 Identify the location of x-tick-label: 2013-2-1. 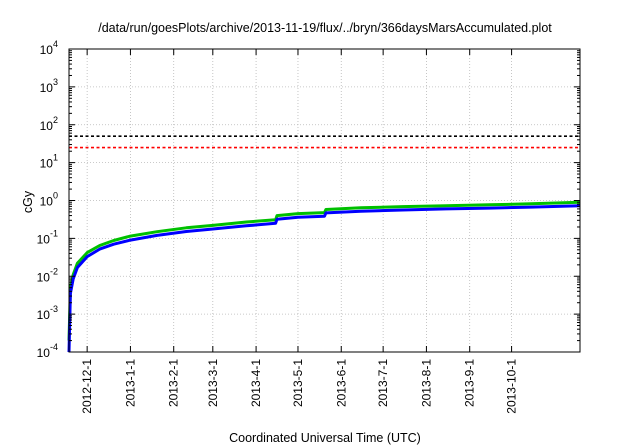
(174, 383).